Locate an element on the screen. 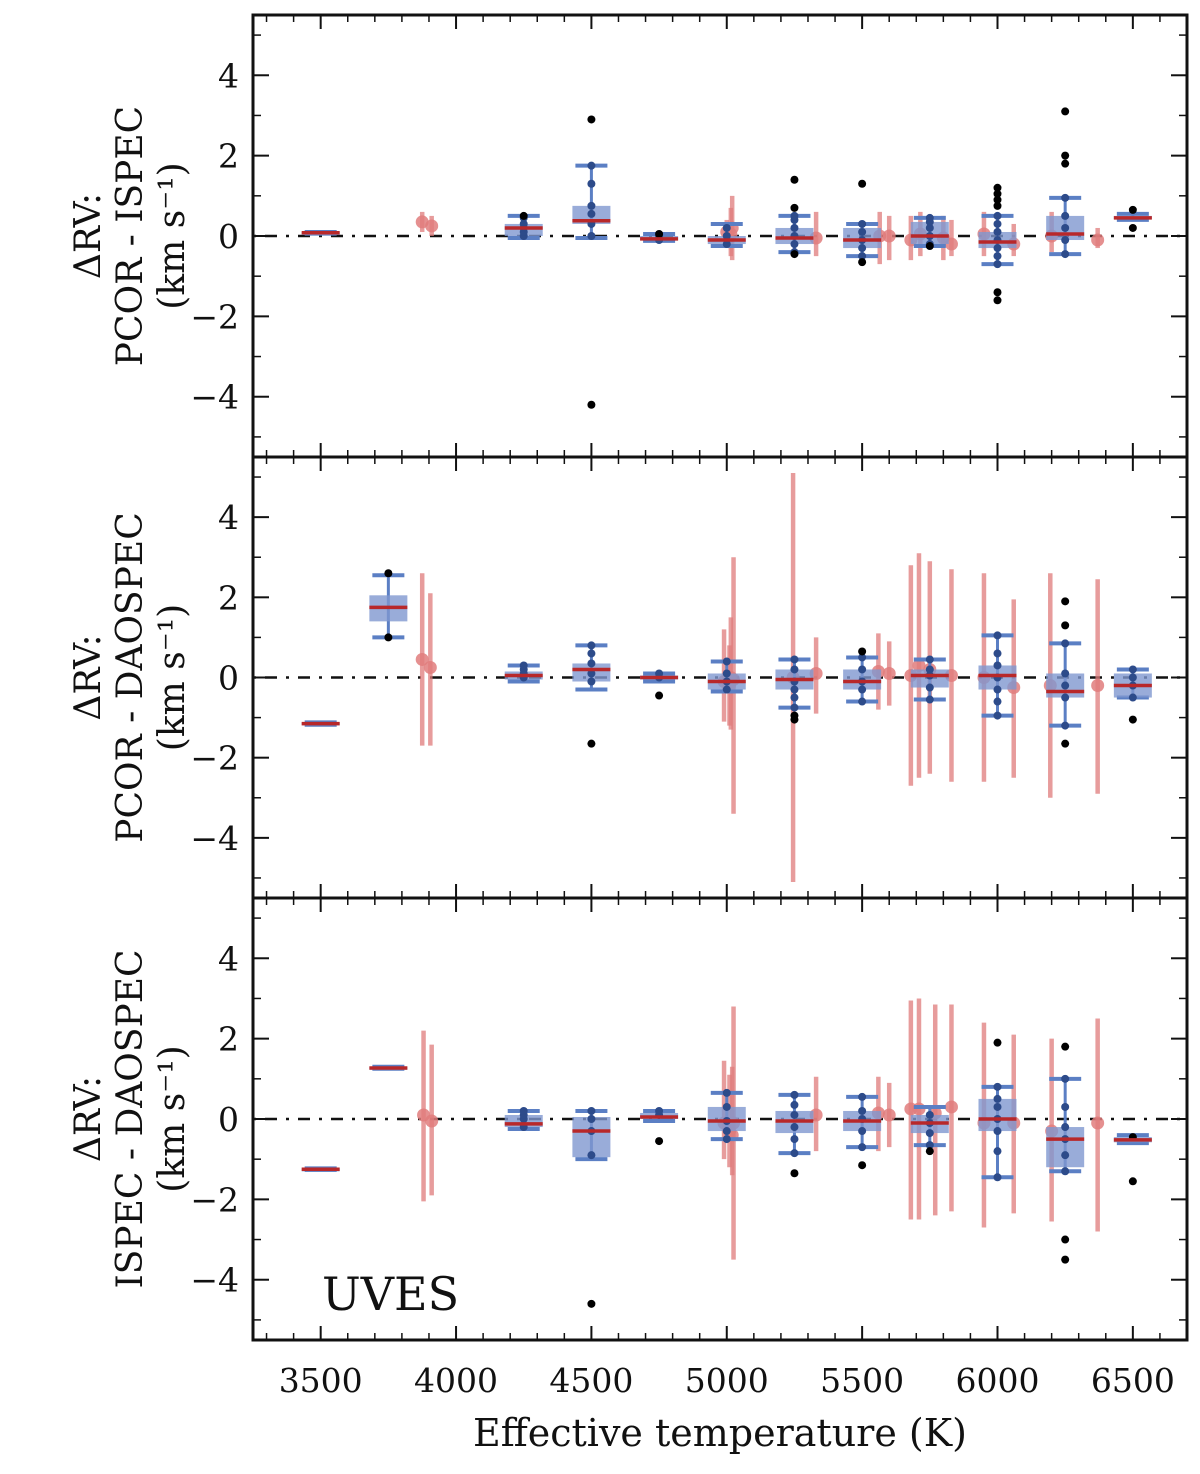 The width and height of the screenshot is (1200, 1474). x-axis-title: Effective temperature (K) is located at coordinates (720, 1433).